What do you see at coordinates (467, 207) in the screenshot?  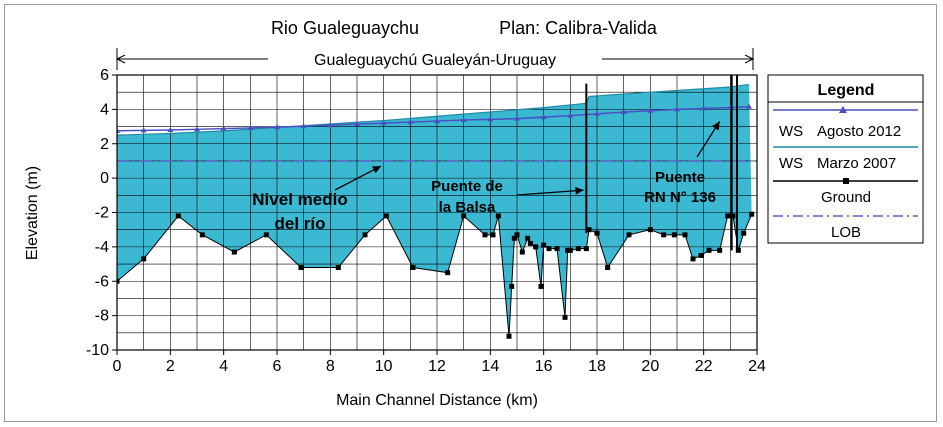 I see `annotation-text: la Balsa` at bounding box center [467, 207].